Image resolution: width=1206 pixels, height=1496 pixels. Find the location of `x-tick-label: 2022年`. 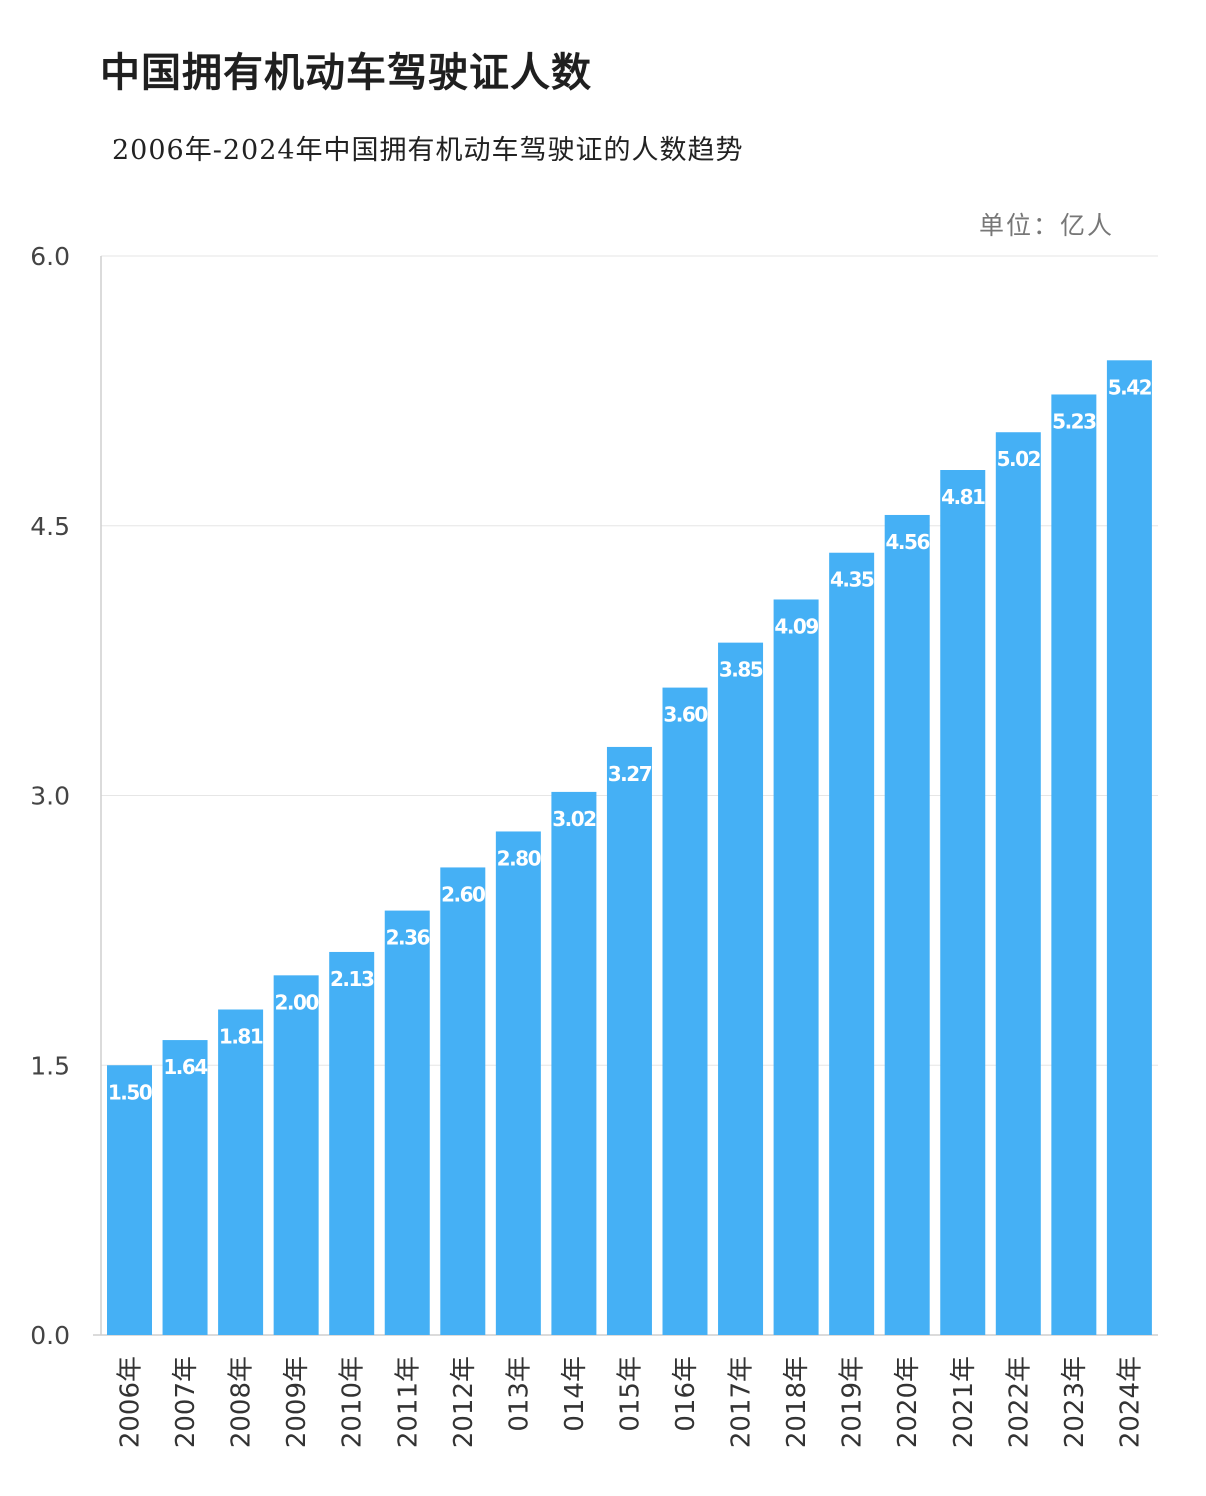

x-tick-label: 2022年 is located at coordinates (1019, 1402).